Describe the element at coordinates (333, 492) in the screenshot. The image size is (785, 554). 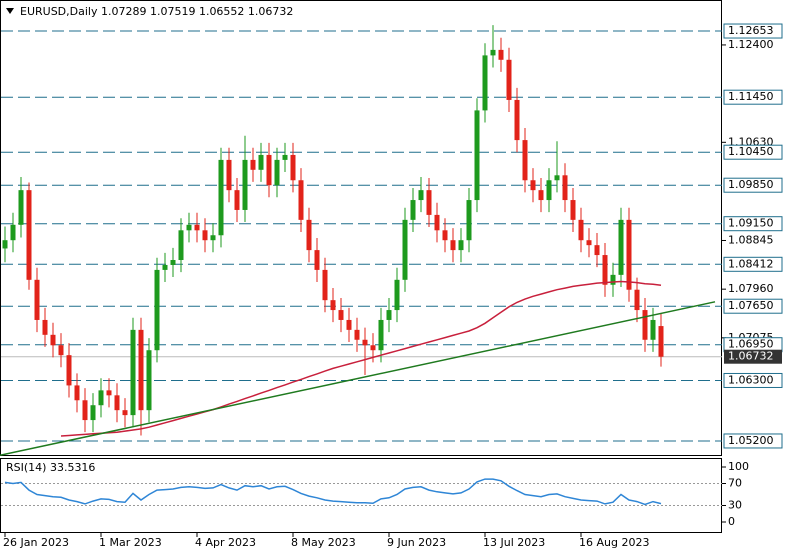
I see `rsi-line` at that location.